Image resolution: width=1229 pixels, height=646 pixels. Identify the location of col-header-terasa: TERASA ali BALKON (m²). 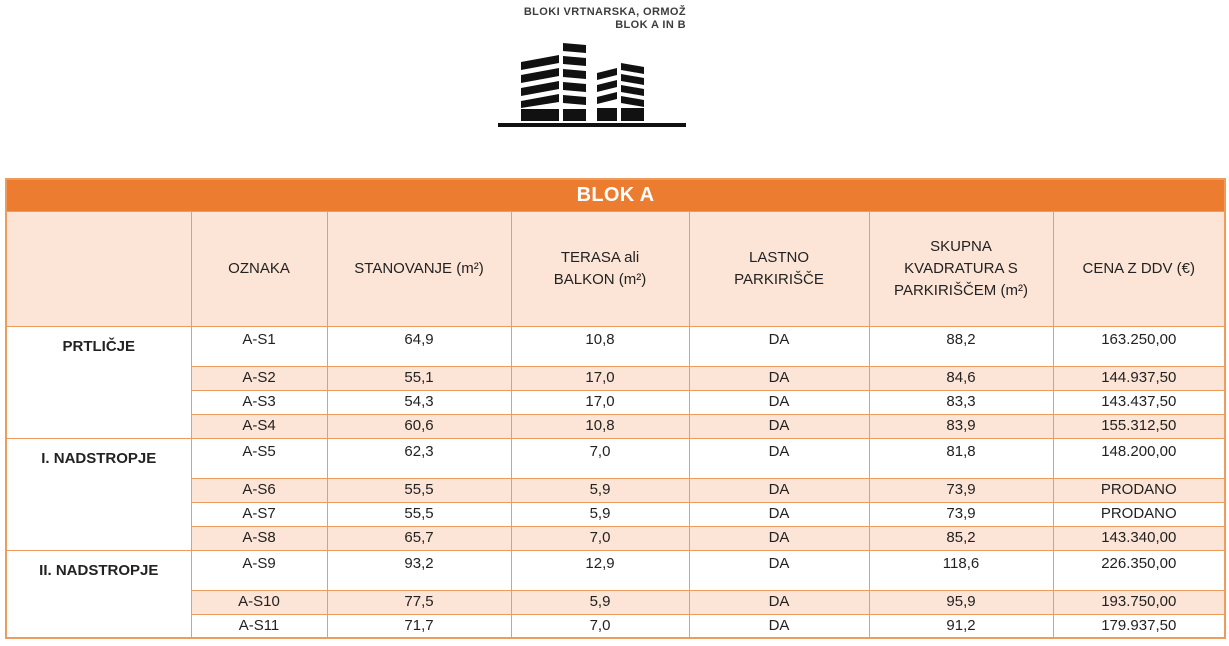
(600, 268).